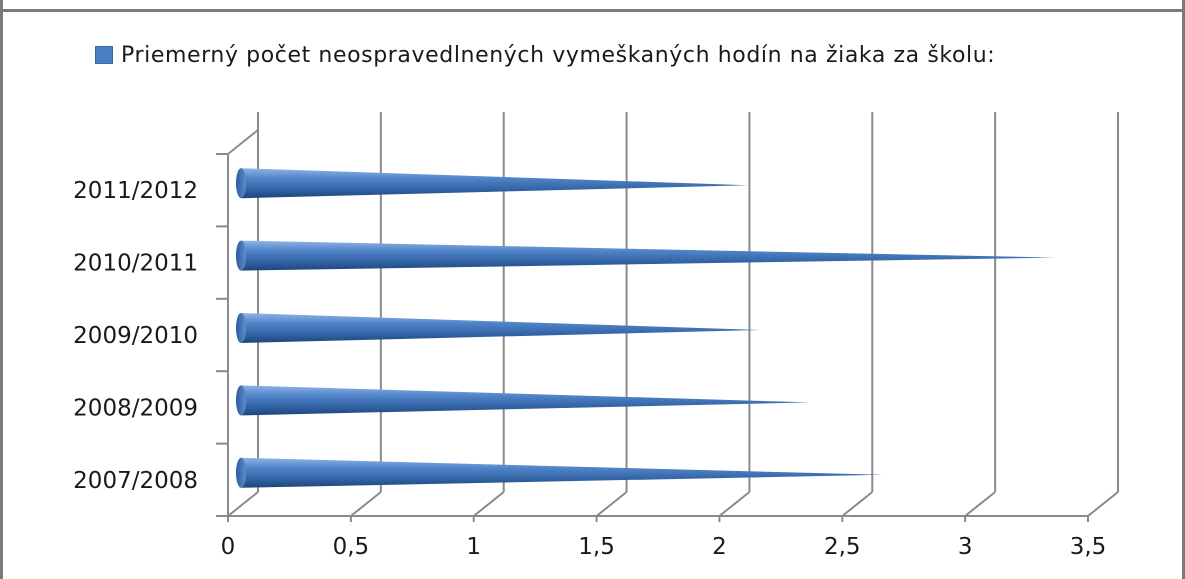  Describe the element at coordinates (842, 547) in the screenshot. I see `x-tick-label: 2,5` at that location.